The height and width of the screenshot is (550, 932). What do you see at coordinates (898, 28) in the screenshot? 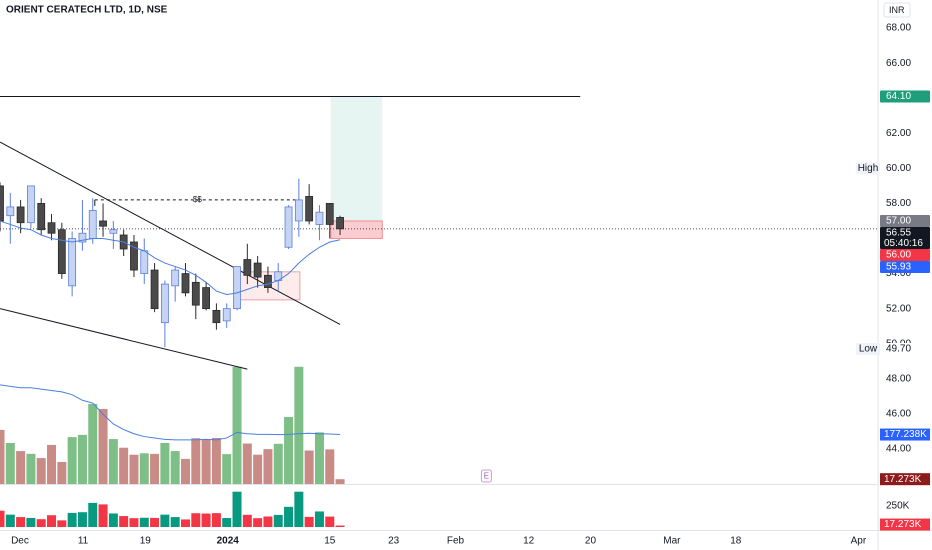
I see `y-tick-label: 68.00` at bounding box center [898, 28].